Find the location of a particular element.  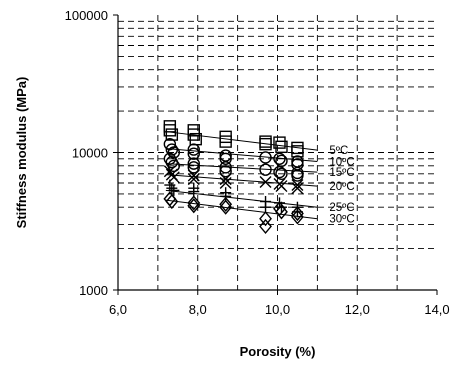

x-axis-label: Porosity (%) is located at coordinates (278, 351).